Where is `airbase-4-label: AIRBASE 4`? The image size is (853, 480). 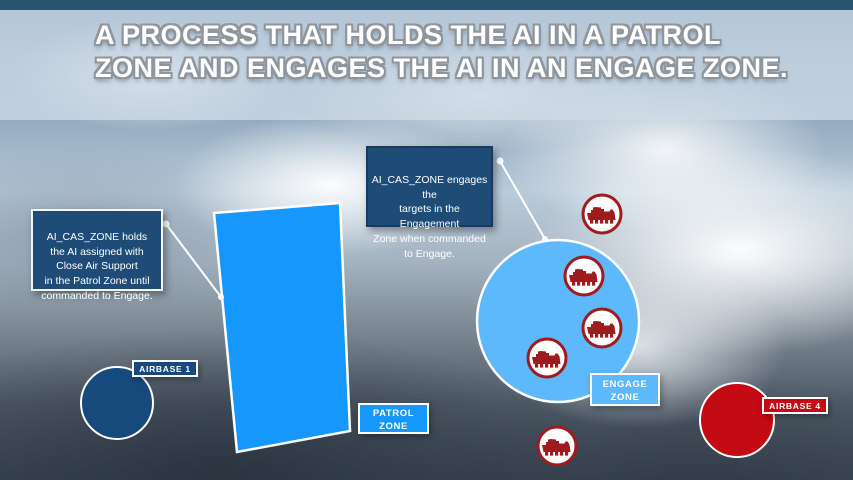
airbase-4-label: AIRBASE 4 is located at coordinates (795, 405).